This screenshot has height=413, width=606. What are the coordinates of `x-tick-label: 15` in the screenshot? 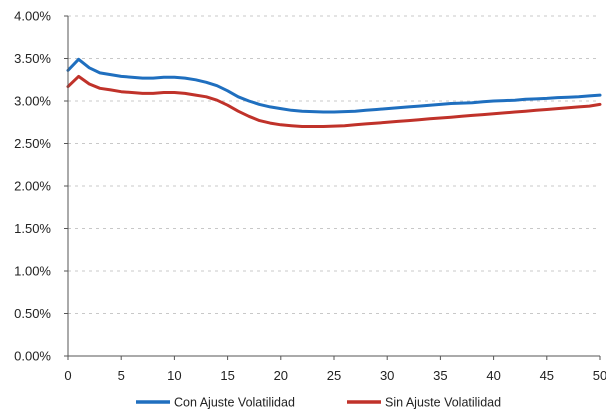 It's located at (227, 375).